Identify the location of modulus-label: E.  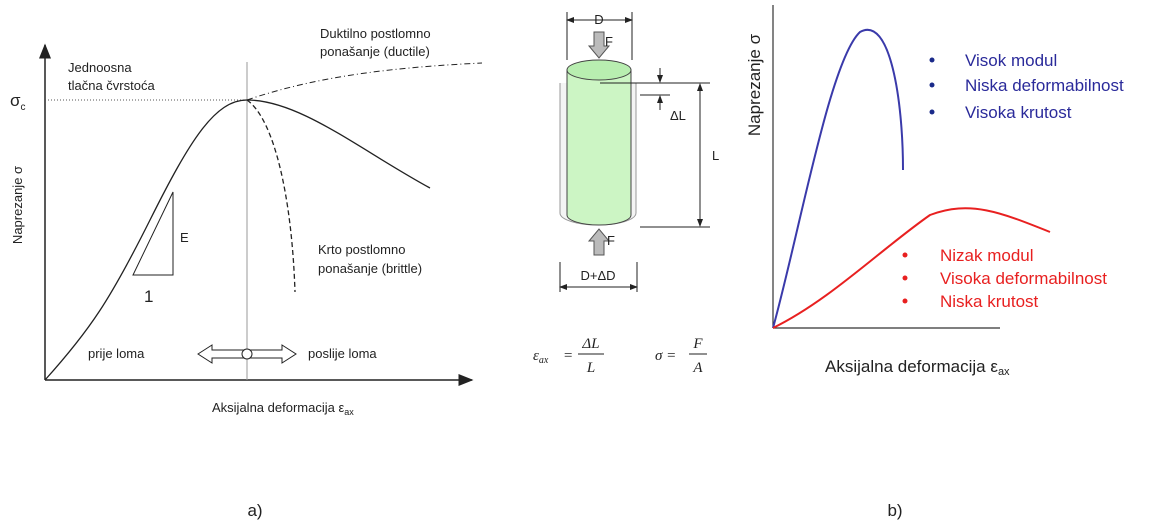
(184, 237).